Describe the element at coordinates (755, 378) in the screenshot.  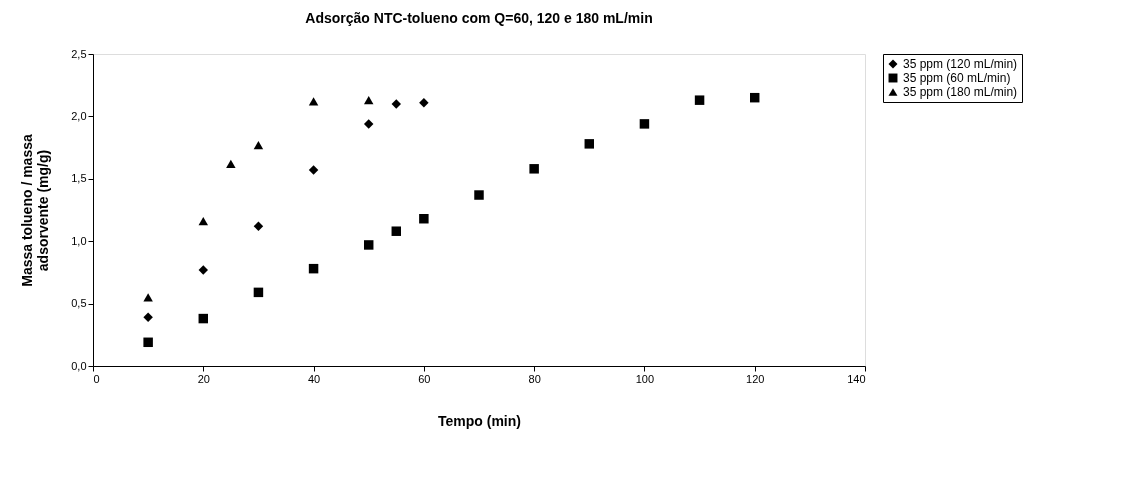
I see `x-tick-label: 120` at that location.